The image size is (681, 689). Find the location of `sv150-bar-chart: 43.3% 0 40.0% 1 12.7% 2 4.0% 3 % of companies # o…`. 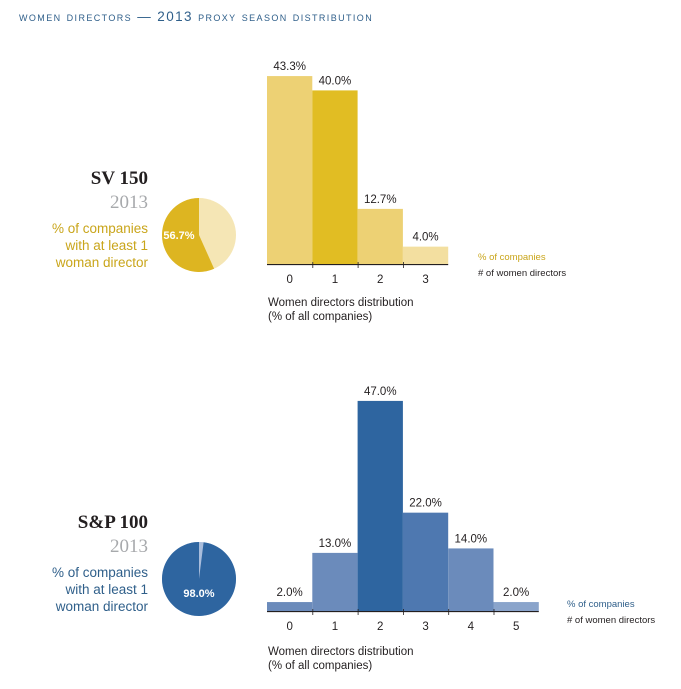

sv150-bar-chart: 43.3% 0 40.0% 1 12.7% 2 4.0% 3 % of companies # o… is located at coordinates (416, 173).